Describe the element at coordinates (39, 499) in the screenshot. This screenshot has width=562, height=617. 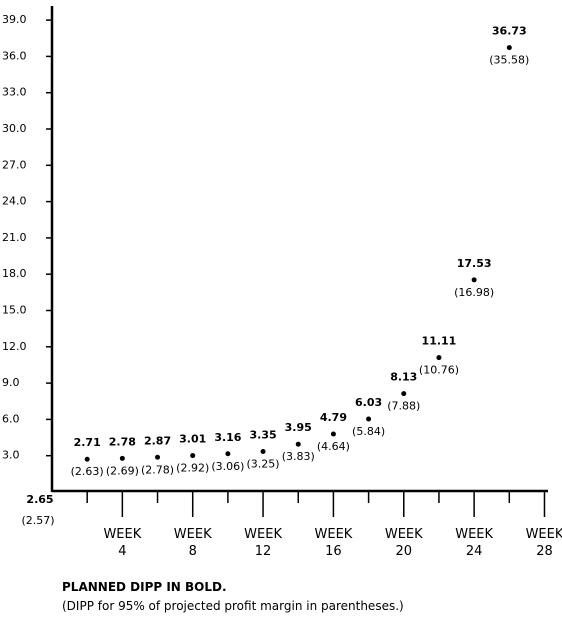
I see `data-label: 2.65` at that location.